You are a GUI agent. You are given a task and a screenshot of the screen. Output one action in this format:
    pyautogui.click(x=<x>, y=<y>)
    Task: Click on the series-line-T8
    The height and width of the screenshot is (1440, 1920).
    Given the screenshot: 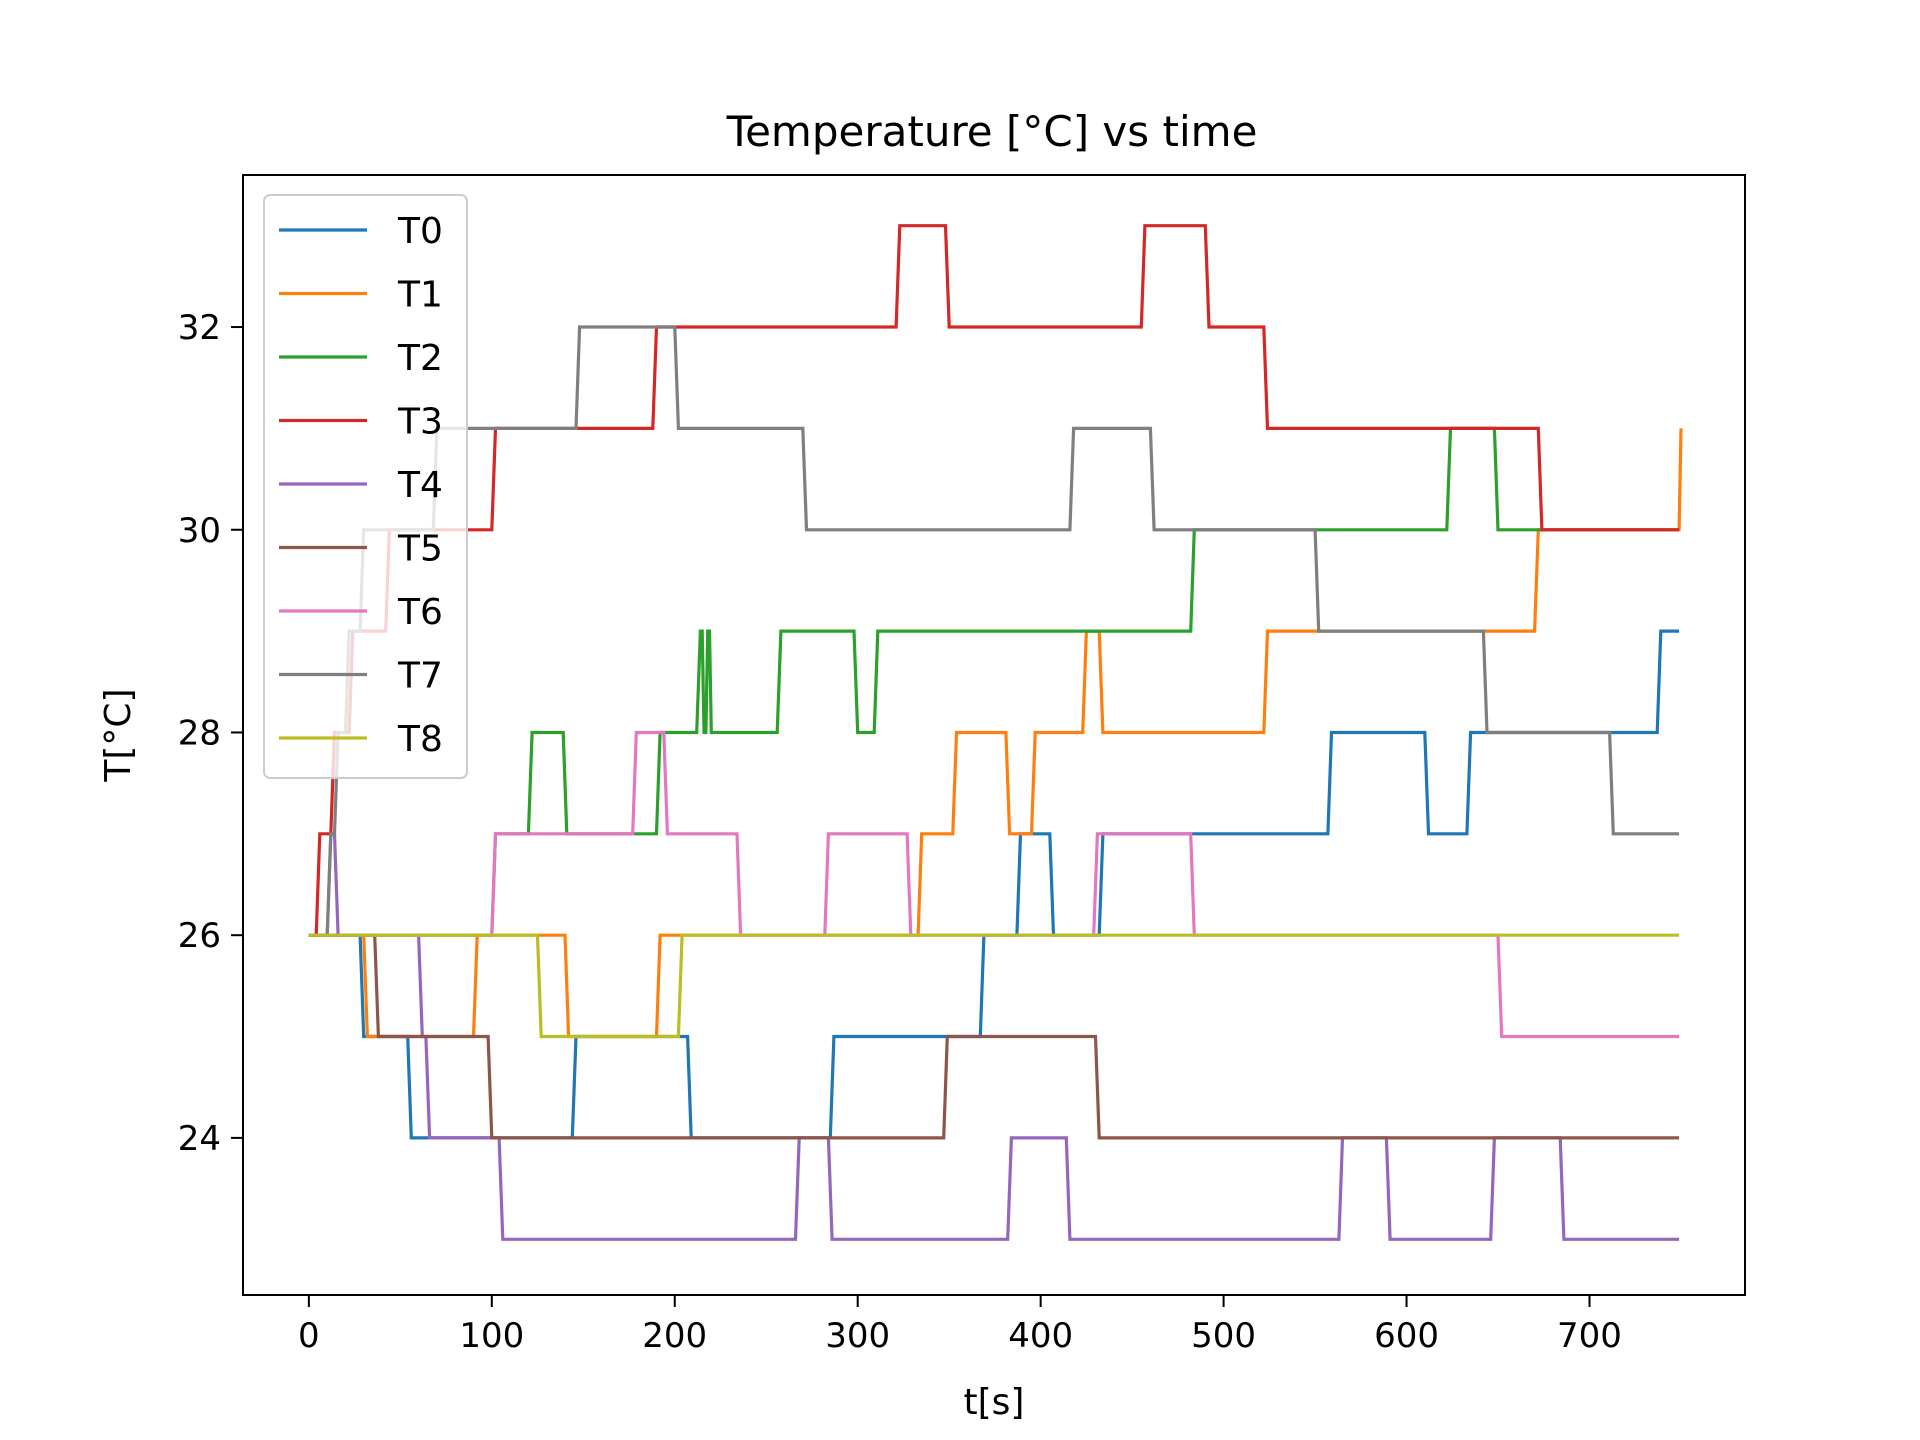 What is the action you would take?
    pyautogui.click(x=994, y=986)
    